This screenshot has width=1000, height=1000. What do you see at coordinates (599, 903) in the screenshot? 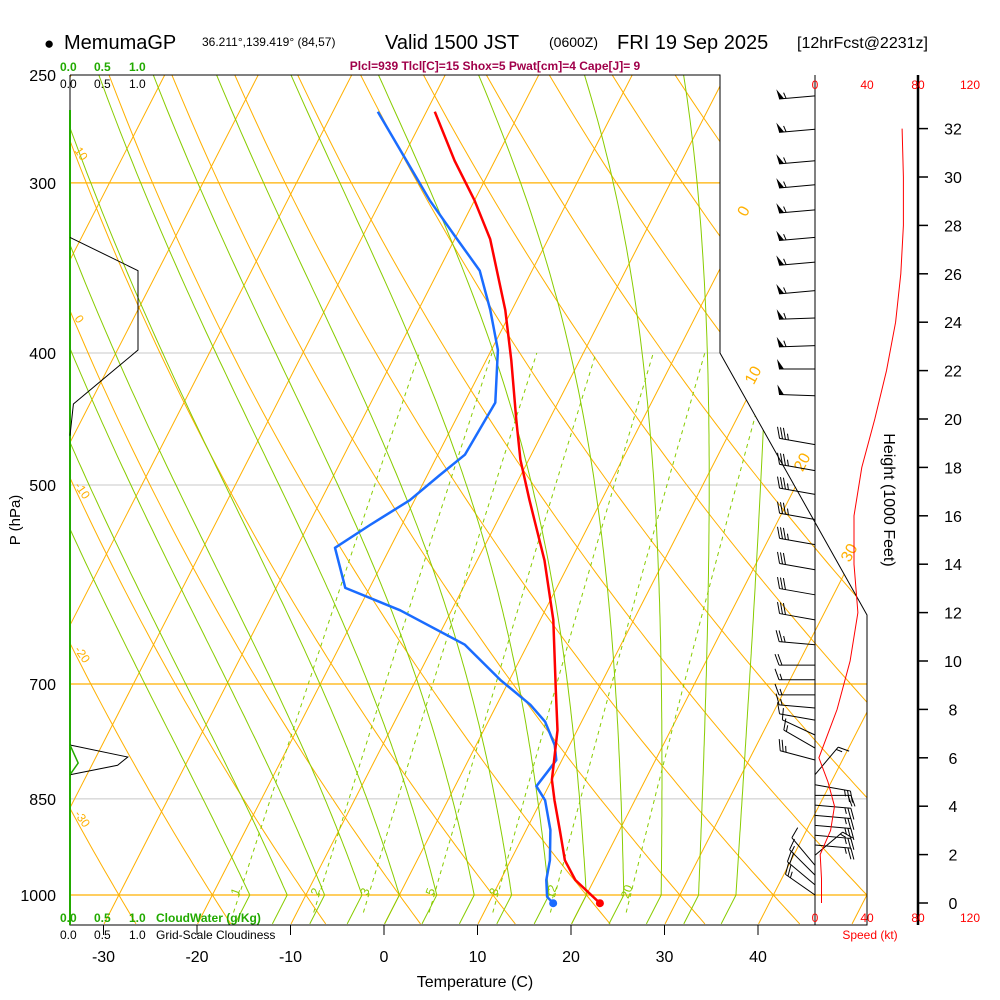
I see `surface-temperature-dot` at bounding box center [599, 903].